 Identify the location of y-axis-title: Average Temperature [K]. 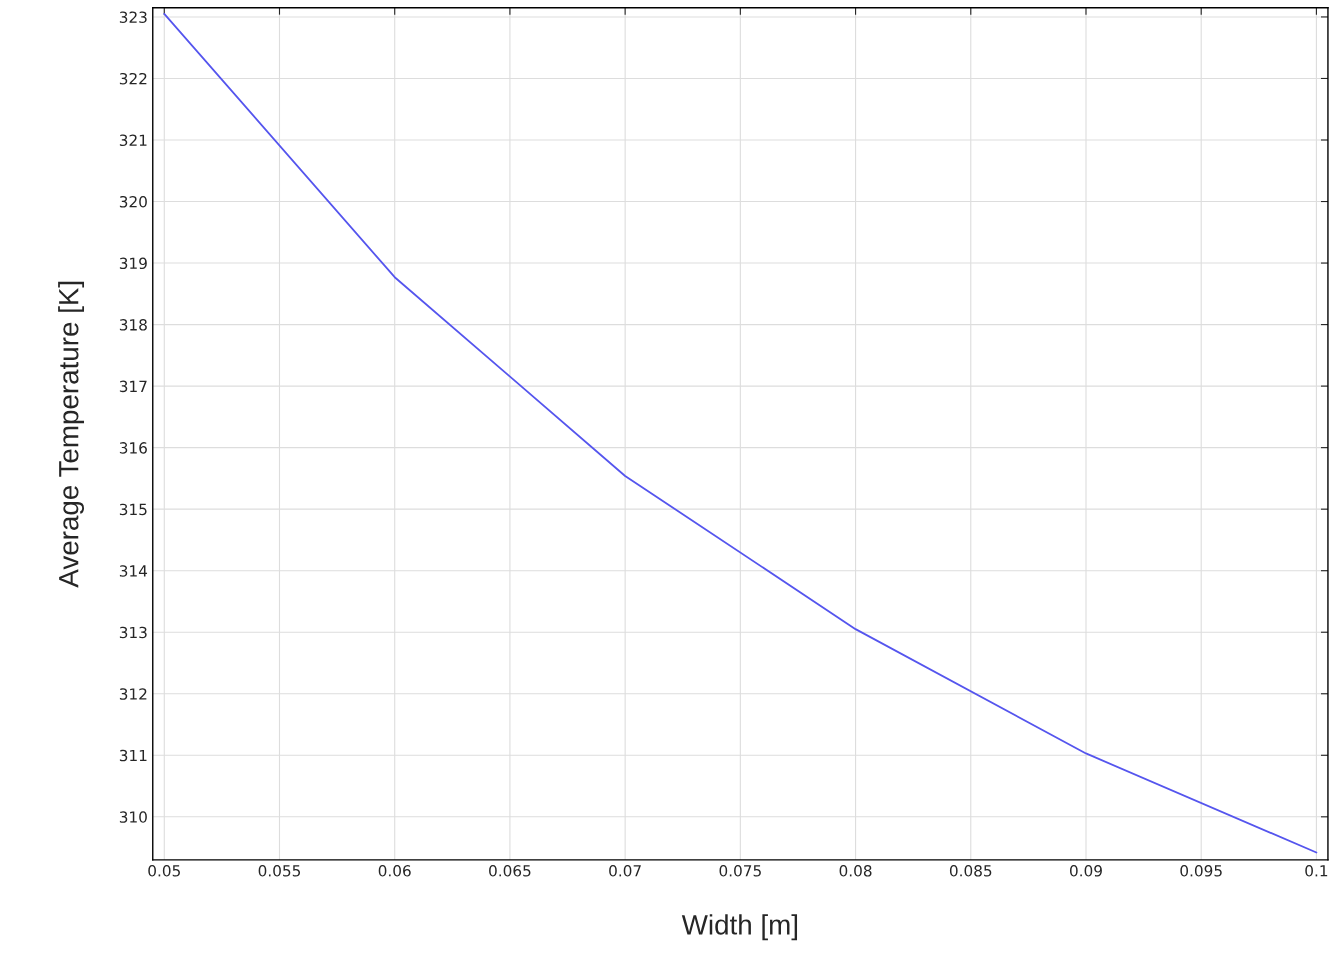
(71, 434).